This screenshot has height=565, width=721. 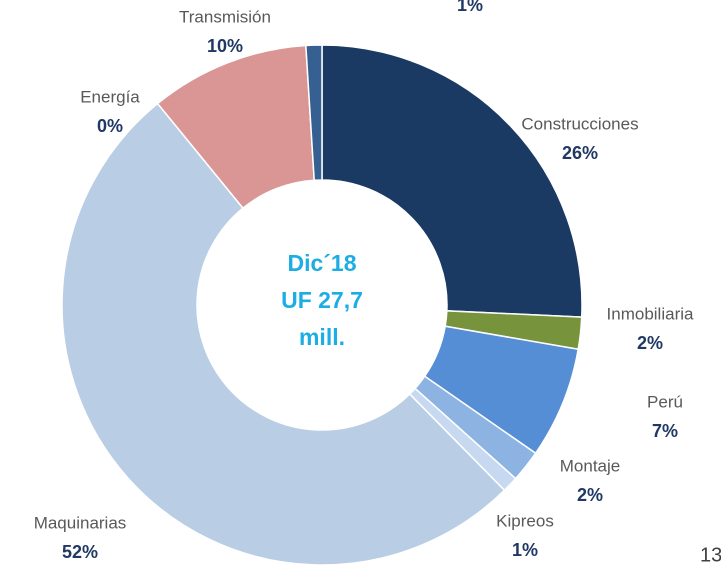 What do you see at coordinates (314, 113) in the screenshot?
I see `slice` at bounding box center [314, 113].